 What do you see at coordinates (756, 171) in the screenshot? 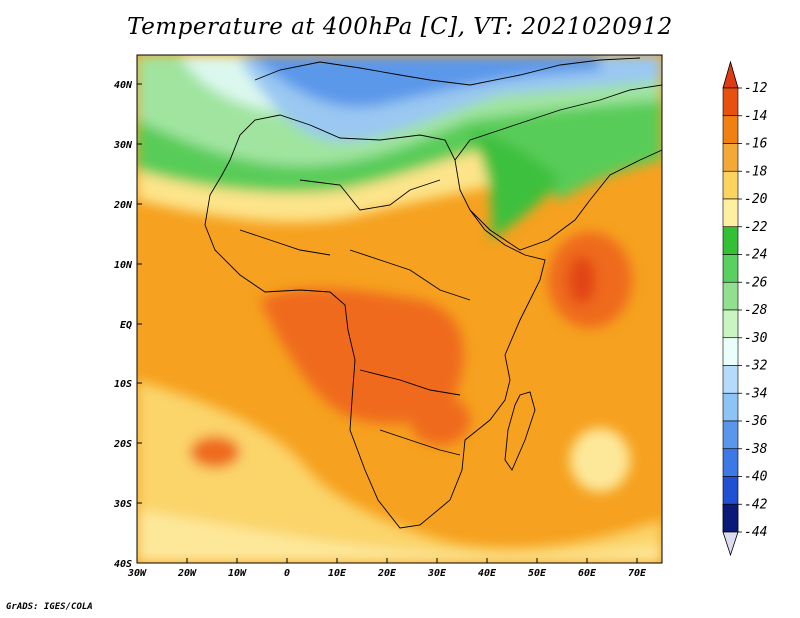
I see `colorbar-label: -18` at bounding box center [756, 171].